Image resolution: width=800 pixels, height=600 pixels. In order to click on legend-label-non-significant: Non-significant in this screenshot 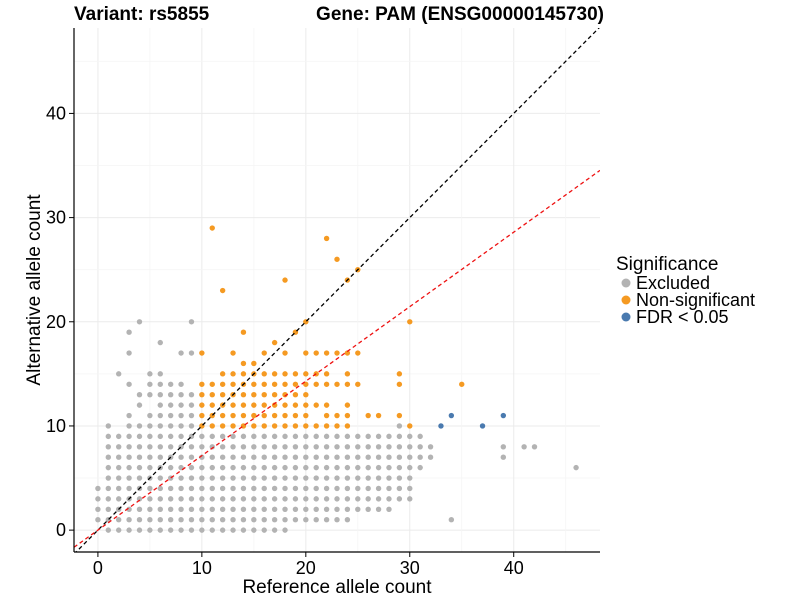, I will do `click(695, 300)`.